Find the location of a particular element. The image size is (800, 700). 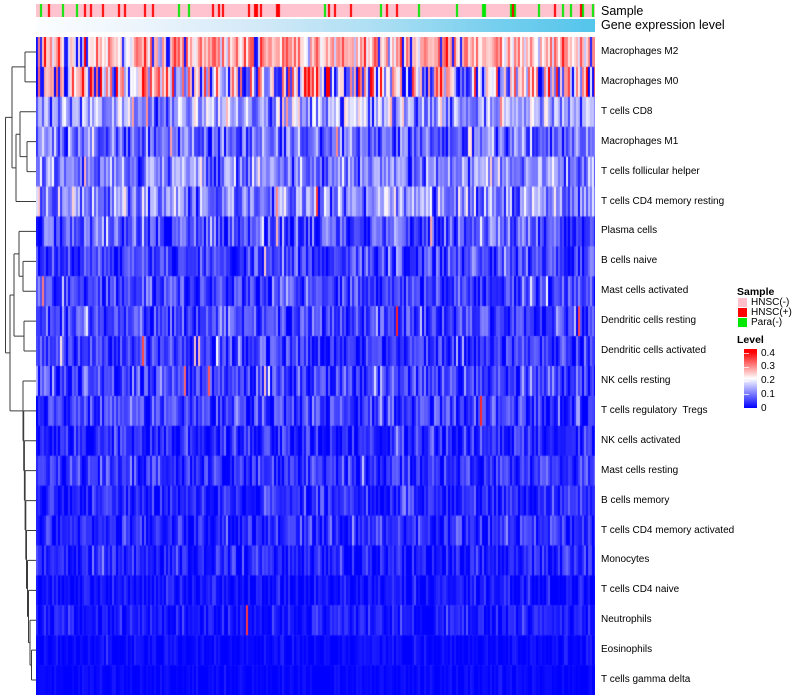

row-label: T cells follicular helper is located at coordinates (650, 171).